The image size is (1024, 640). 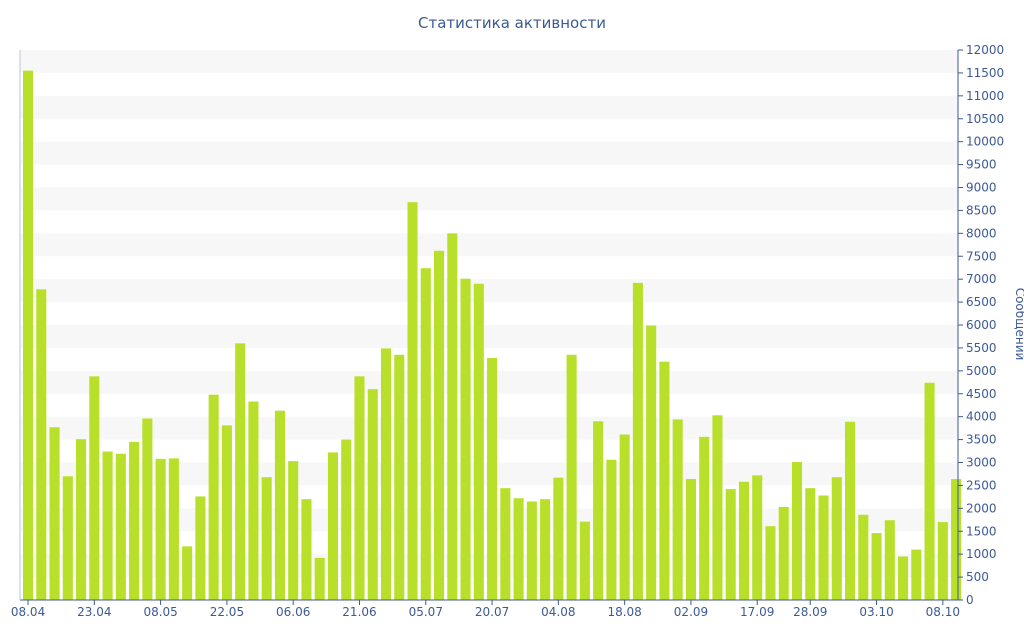 What do you see at coordinates (1018, 324) in the screenshot?
I see `y-axis-label: Сообщений` at bounding box center [1018, 324].